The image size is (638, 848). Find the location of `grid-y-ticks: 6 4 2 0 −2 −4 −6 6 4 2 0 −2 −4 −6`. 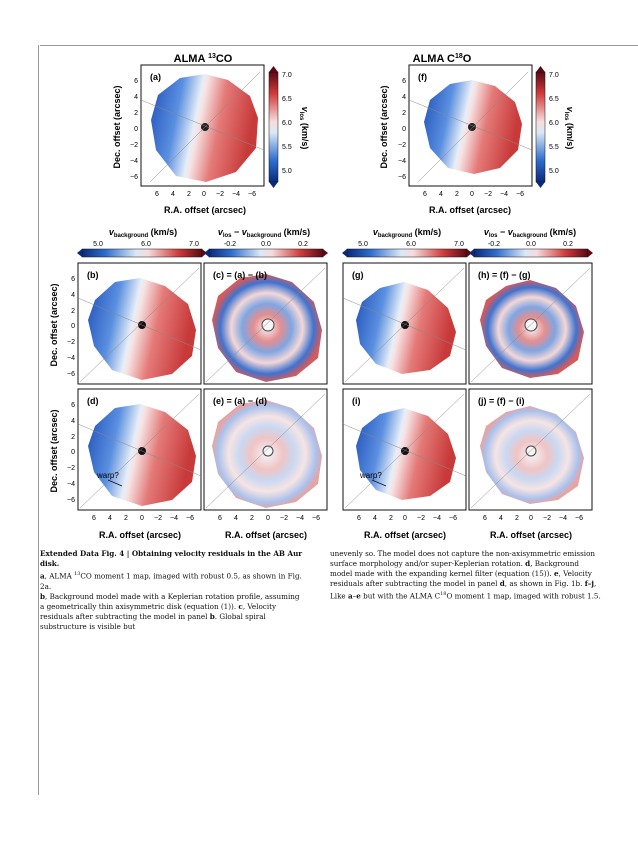

grid-y-ticks: 6 4 2 0 −2 −4 −6 6 4 2 0 −2 −4 −6 is located at coordinates (71, 390).